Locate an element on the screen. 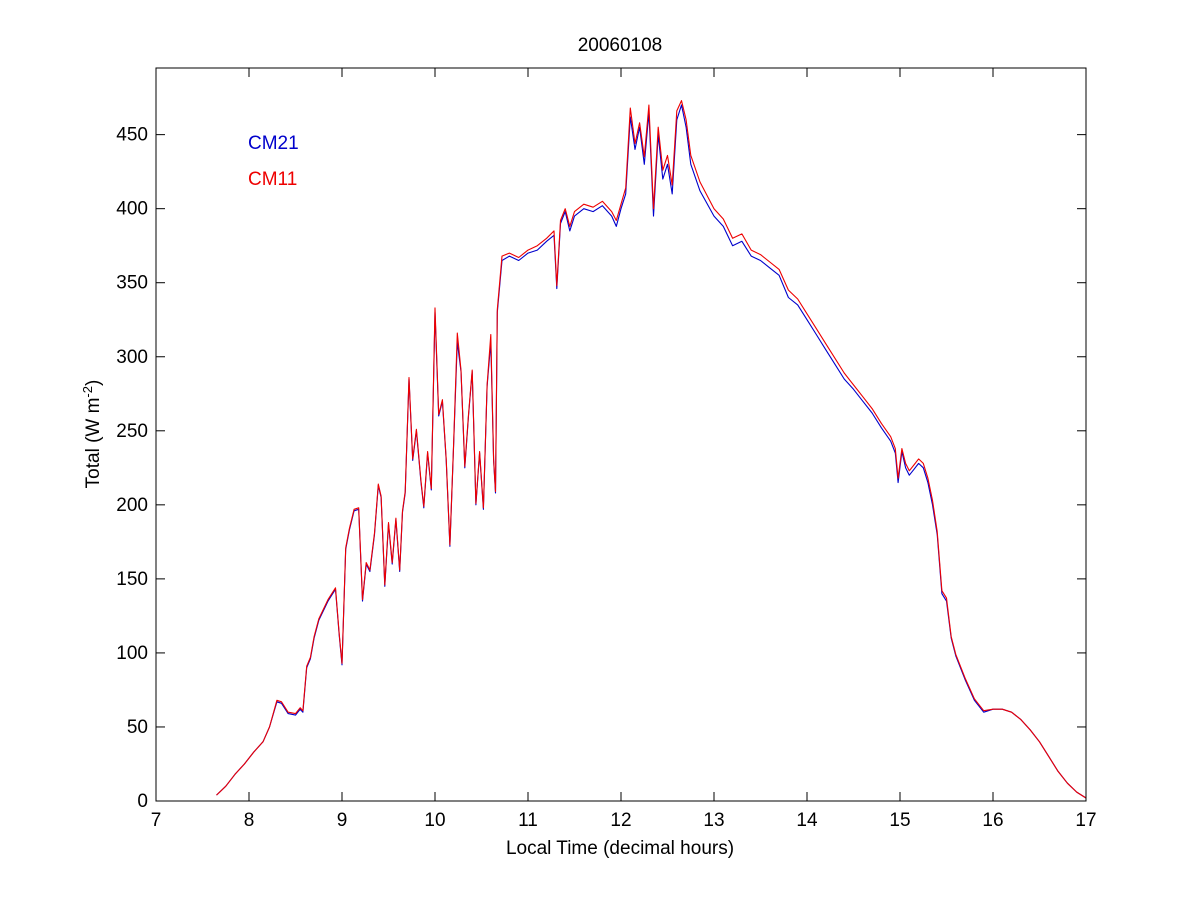 The height and width of the screenshot is (900, 1200). y-tick-label: 50 is located at coordinates (137, 727).